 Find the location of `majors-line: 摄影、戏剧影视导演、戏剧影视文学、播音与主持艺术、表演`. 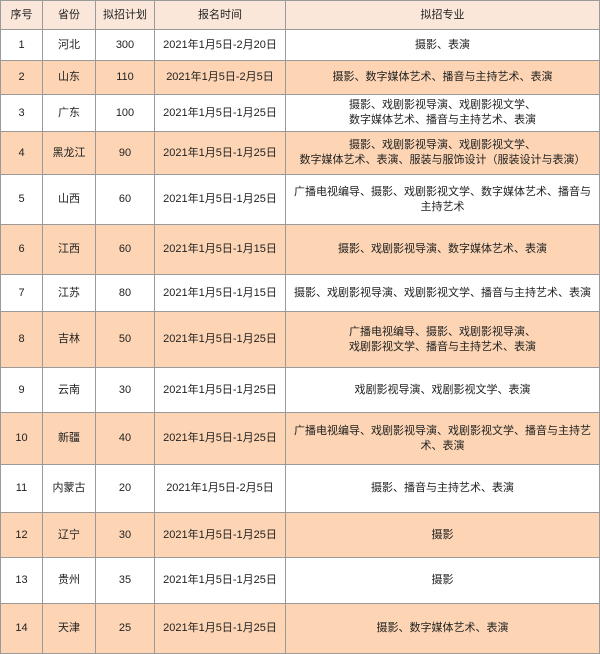

majors-line: 摄影、戏剧影视导演、戏剧影视文学、播音与主持艺术、表演 is located at coordinates (442, 292).